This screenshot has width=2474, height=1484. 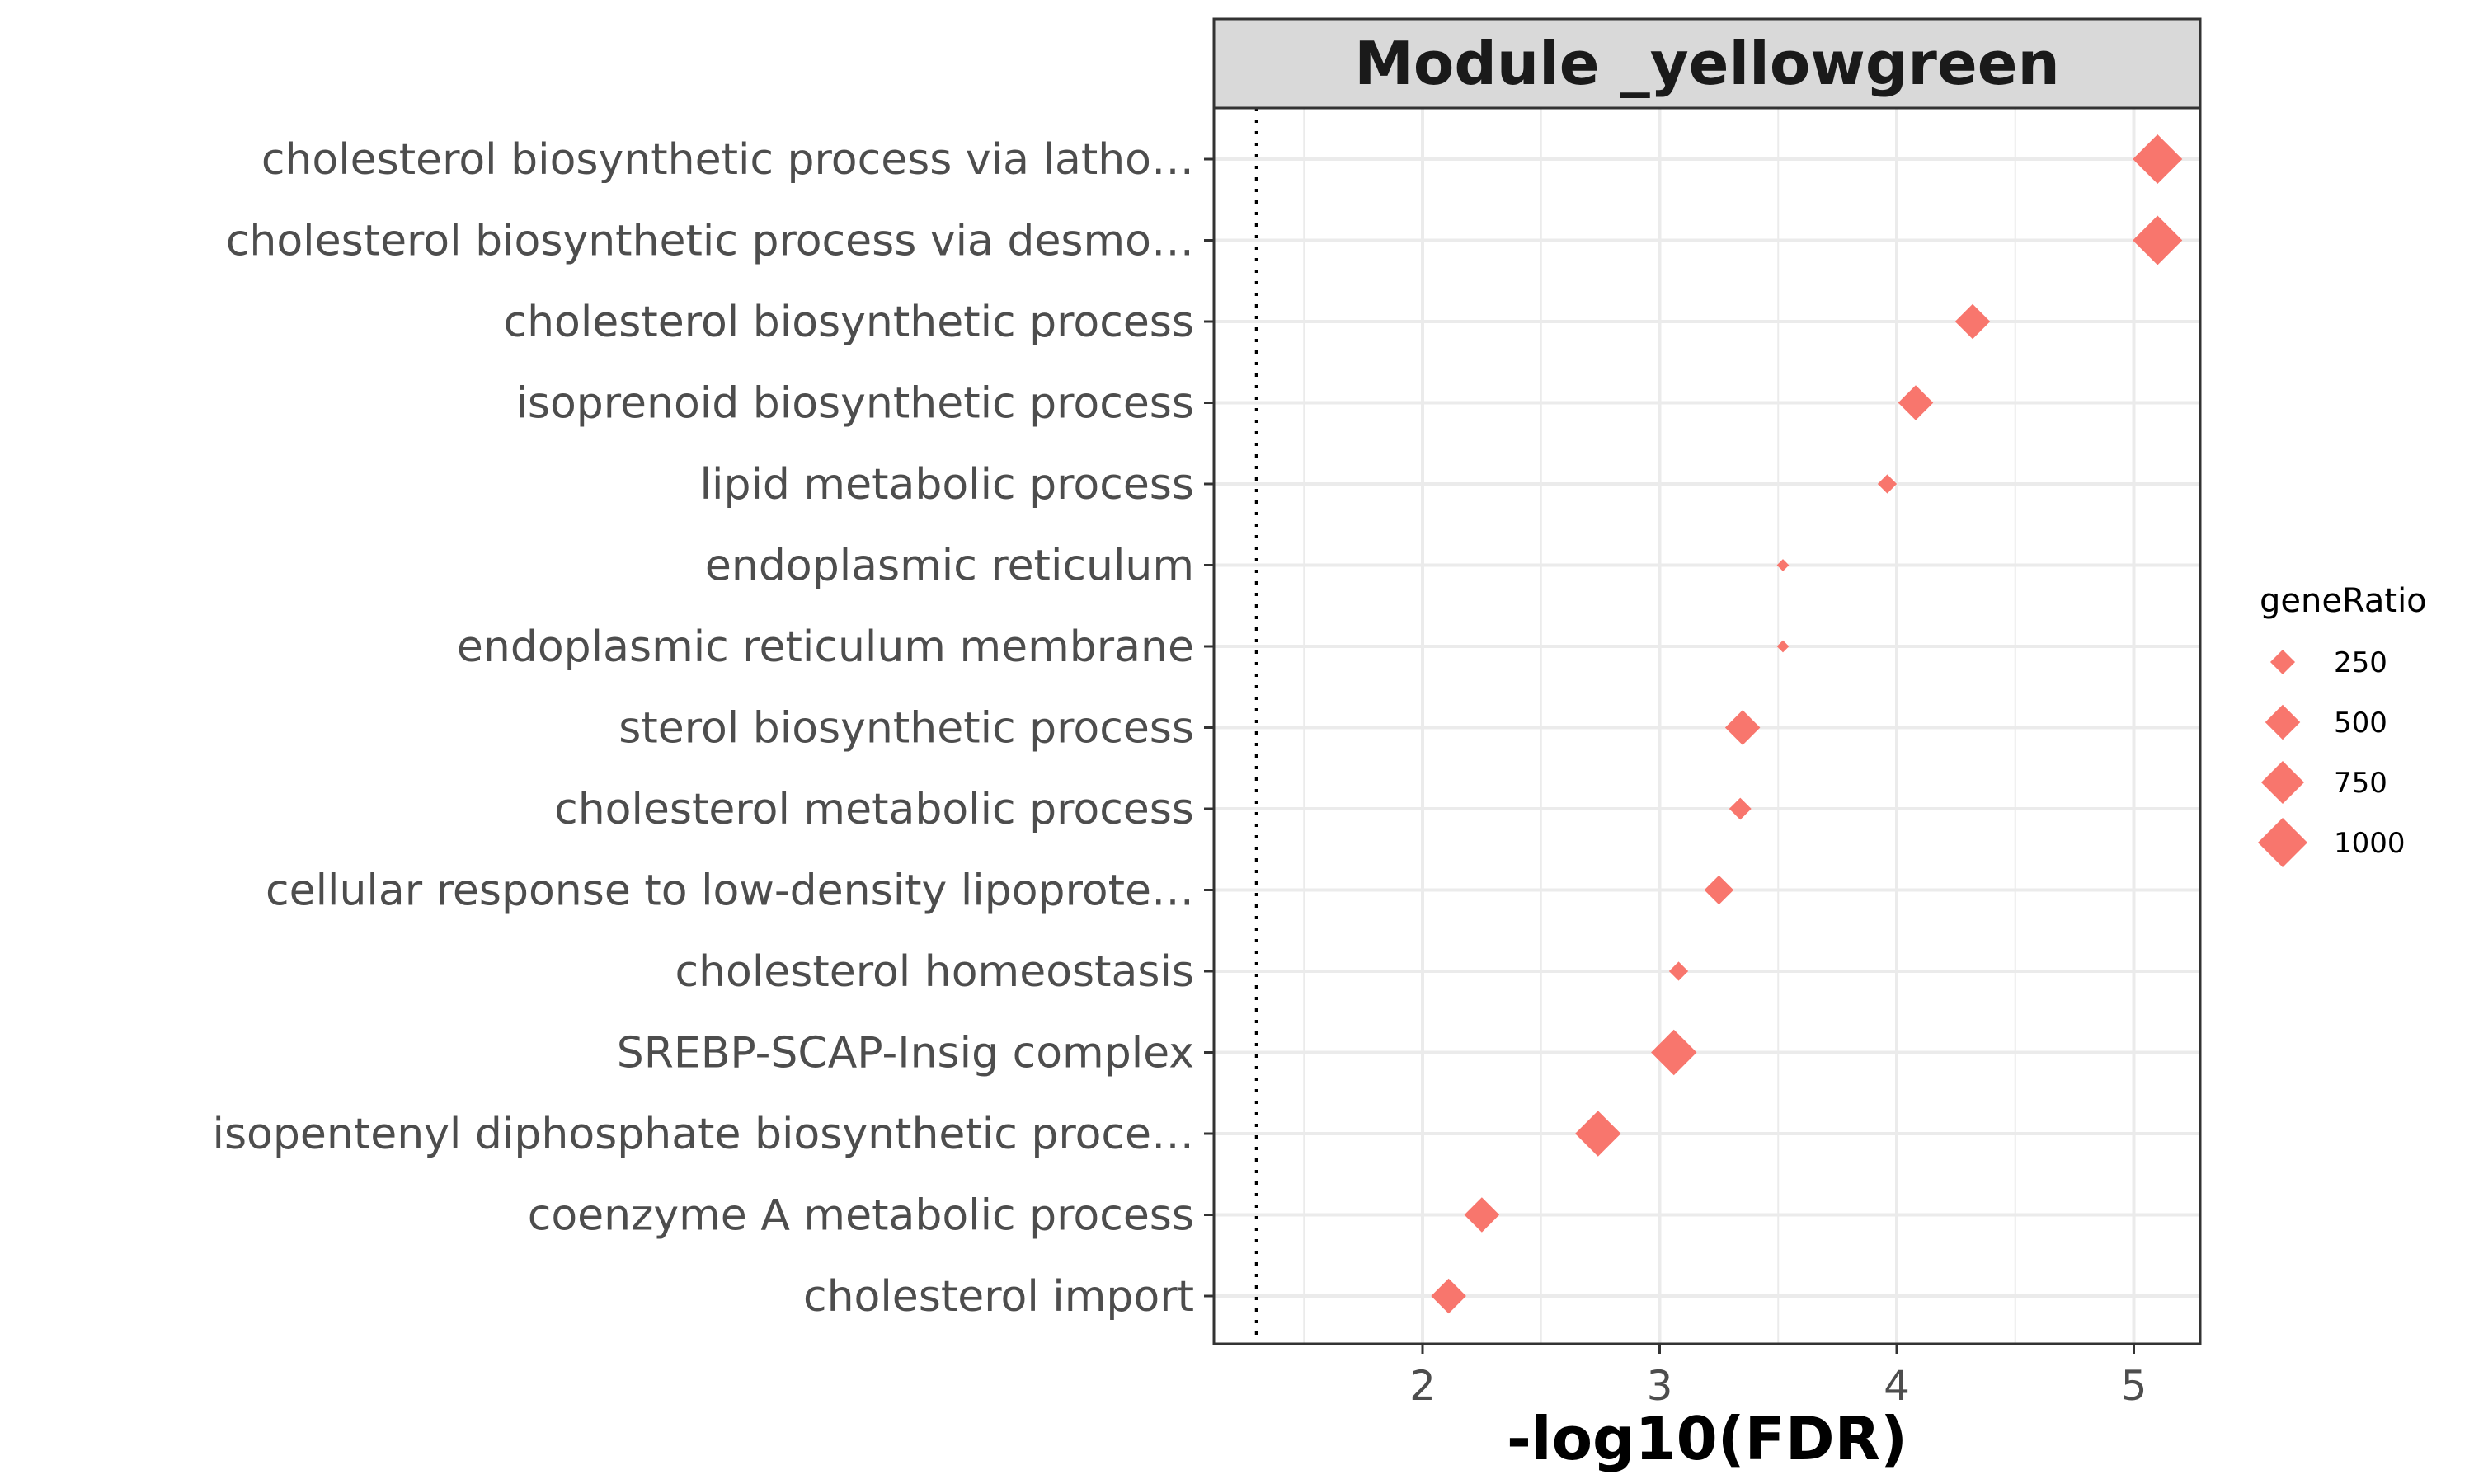 I want to click on y-tick-label: endoplasmic reticulum, so click(x=949, y=566).